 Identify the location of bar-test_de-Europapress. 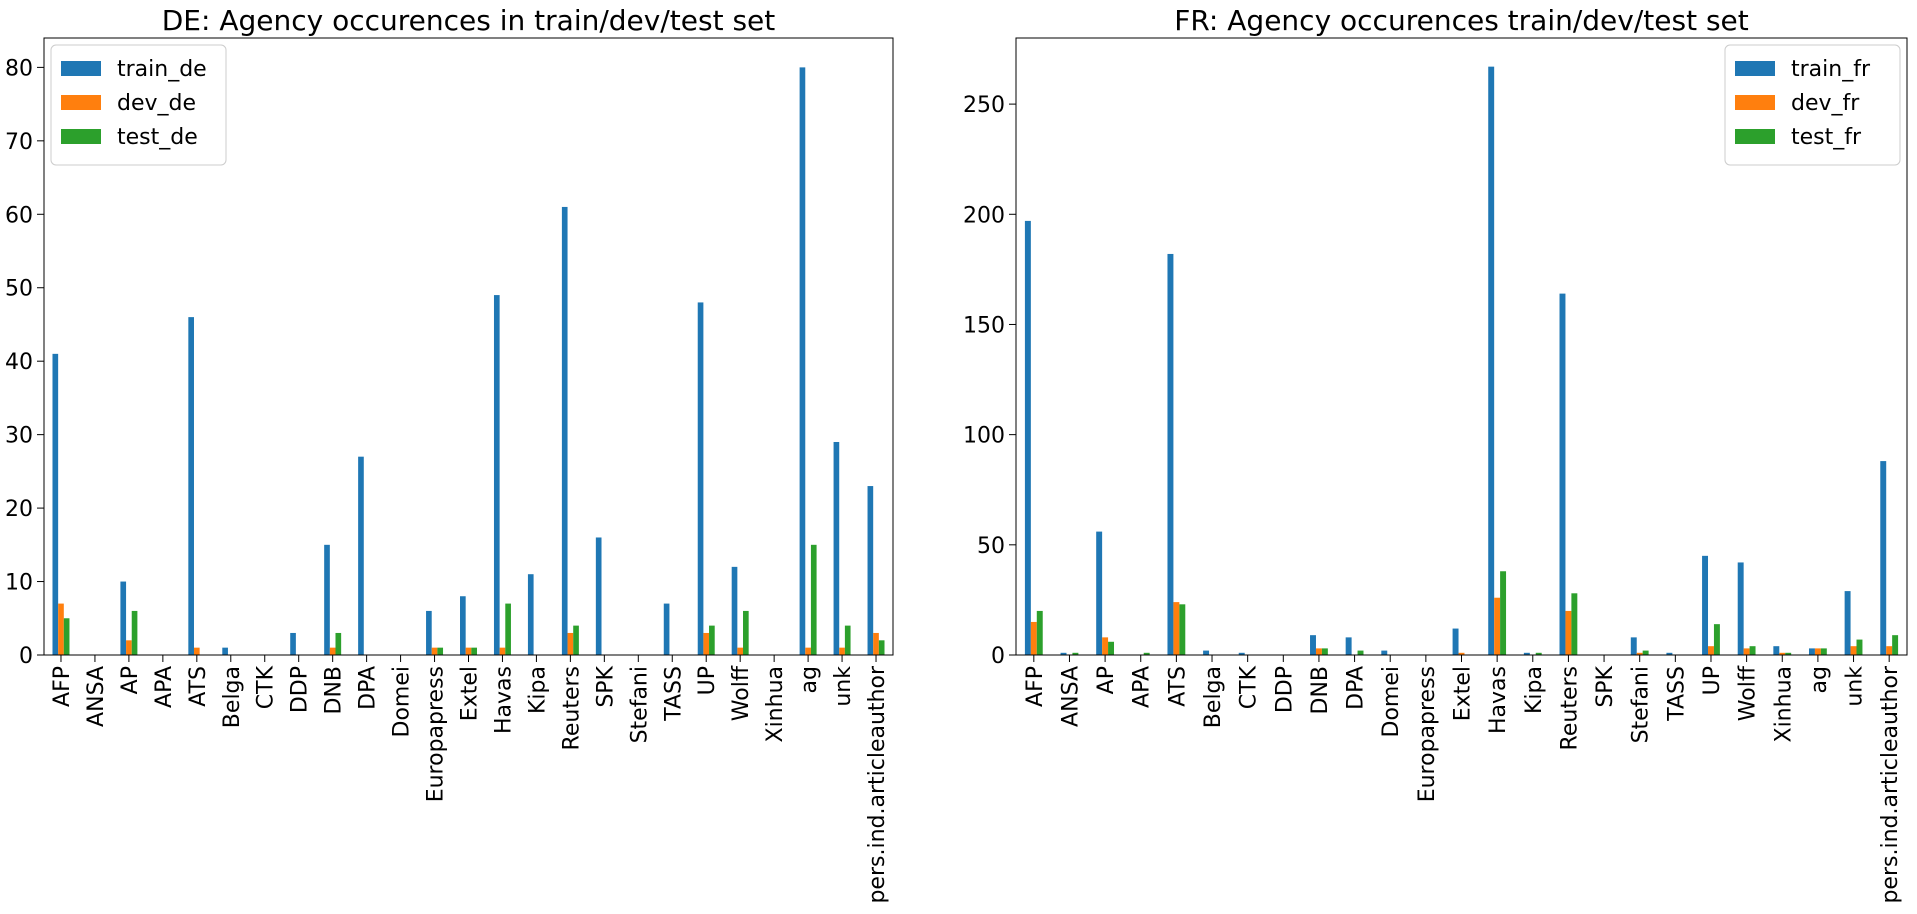
(440, 651).